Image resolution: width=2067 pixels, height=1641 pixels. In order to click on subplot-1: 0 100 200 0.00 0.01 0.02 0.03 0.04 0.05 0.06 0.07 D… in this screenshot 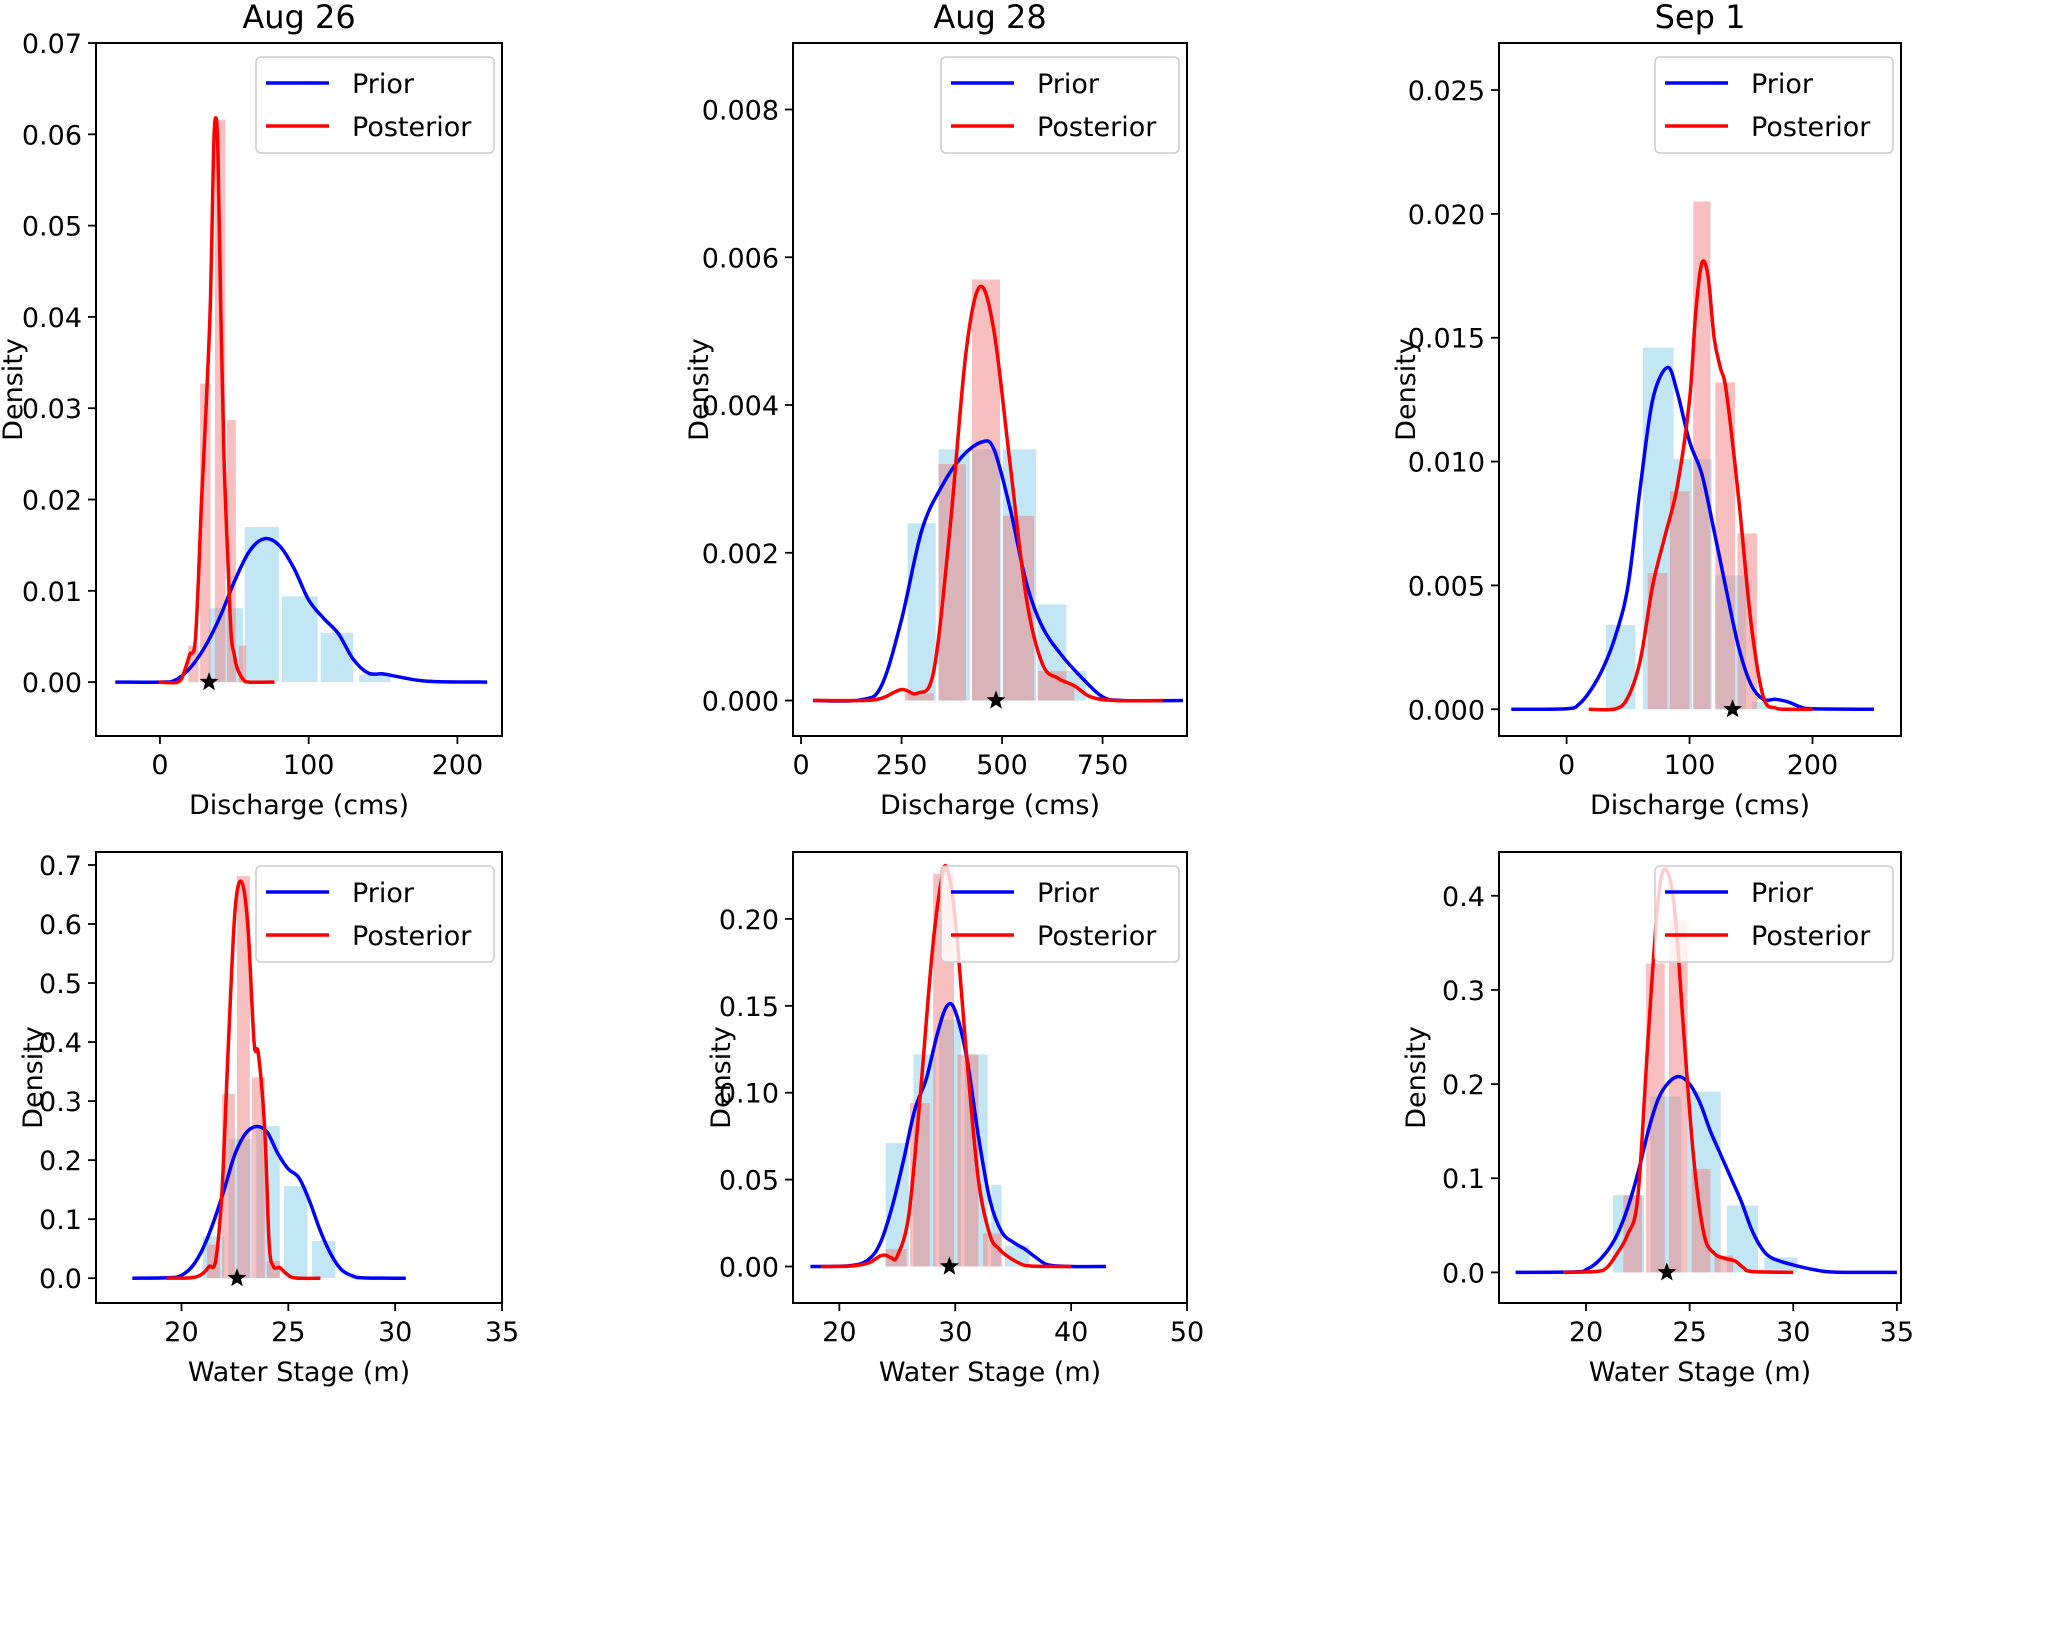, I will do `click(251, 410)`.